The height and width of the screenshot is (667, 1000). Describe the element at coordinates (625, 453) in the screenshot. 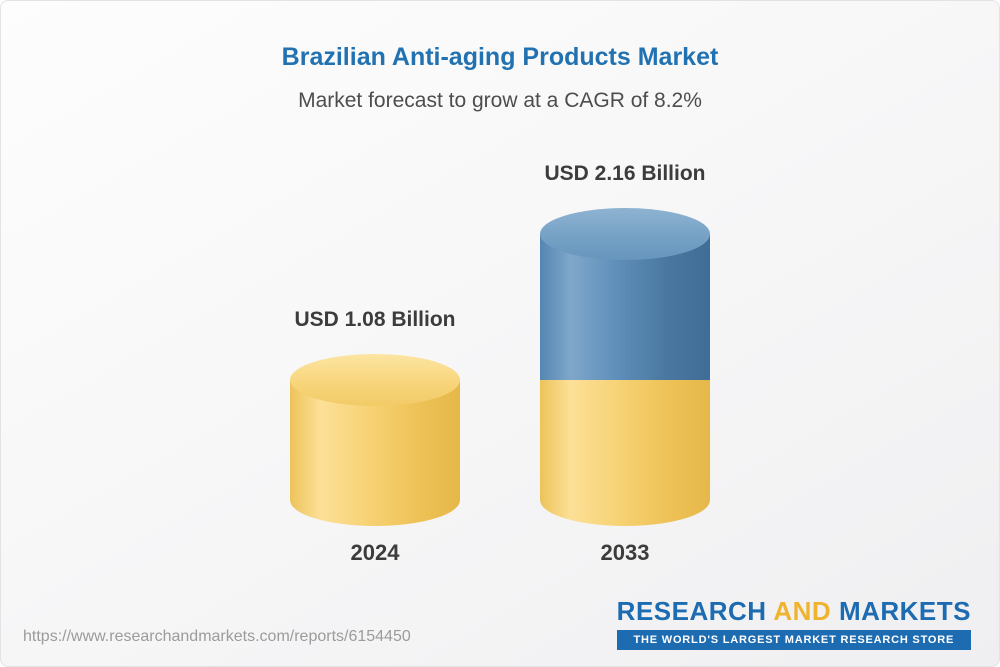

I see `cylinder-2033-base-segment` at that location.